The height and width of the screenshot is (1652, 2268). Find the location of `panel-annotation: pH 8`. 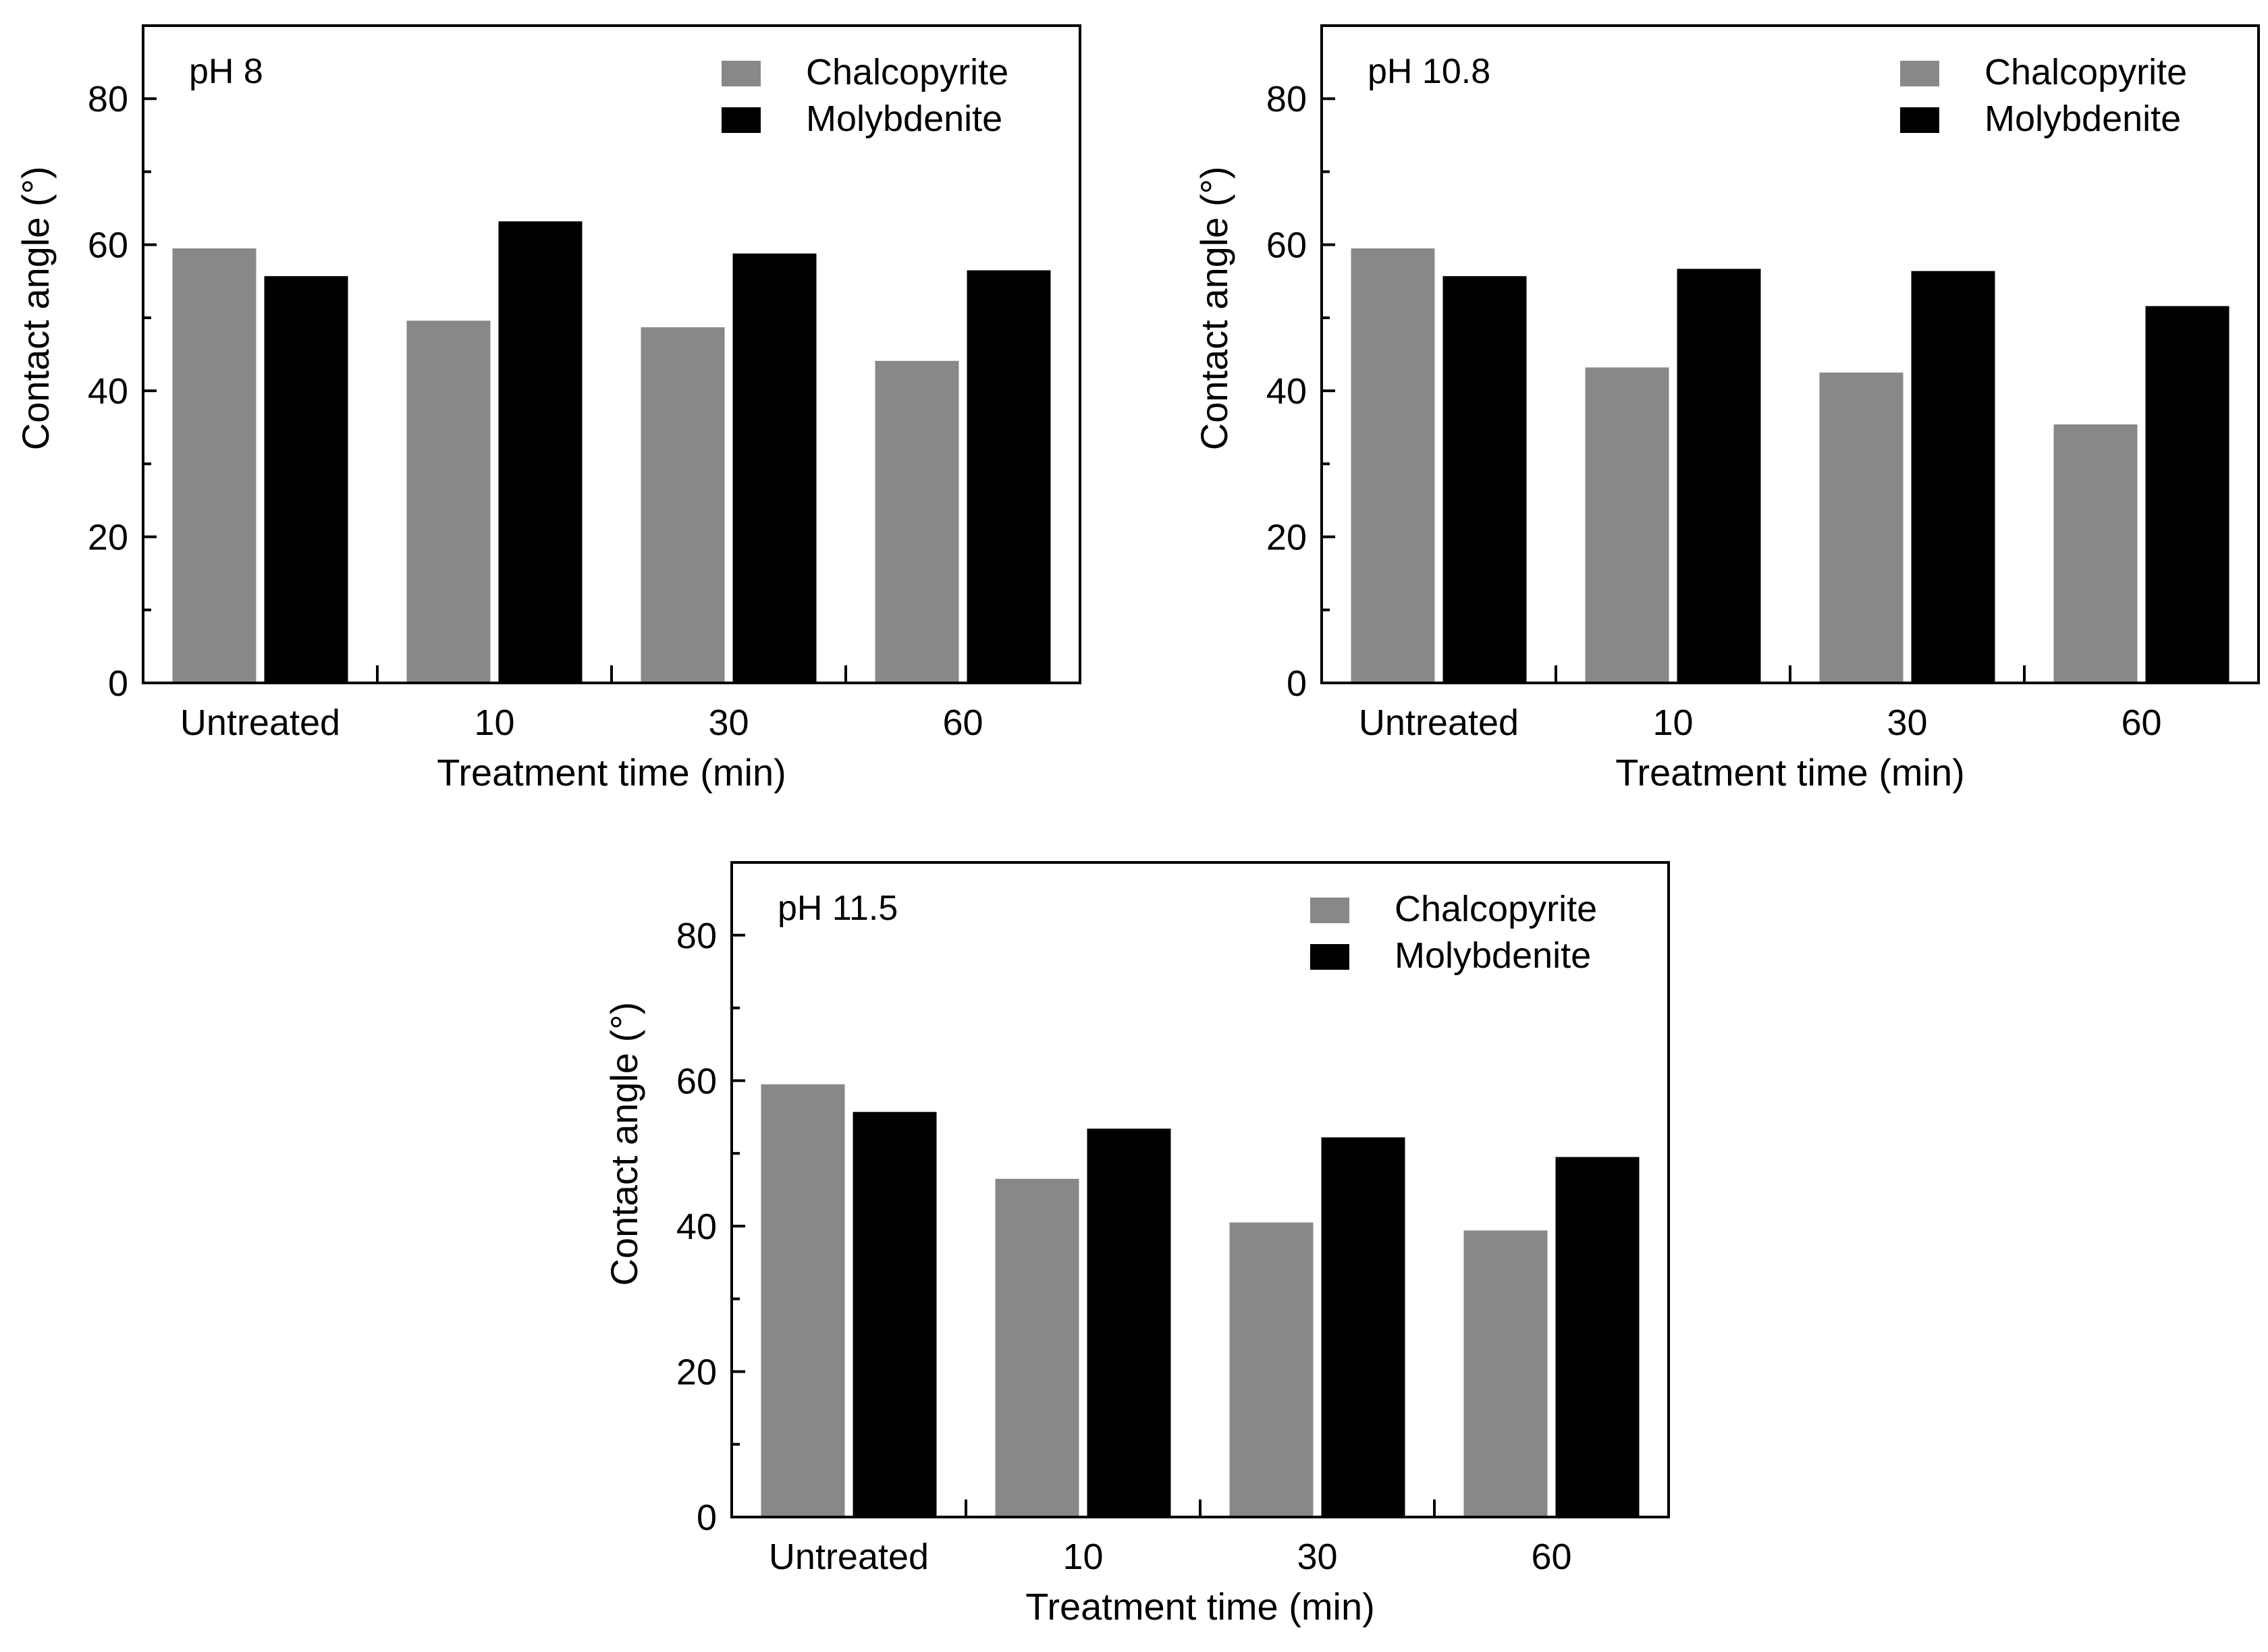

panel-annotation: pH 8 is located at coordinates (226, 71).